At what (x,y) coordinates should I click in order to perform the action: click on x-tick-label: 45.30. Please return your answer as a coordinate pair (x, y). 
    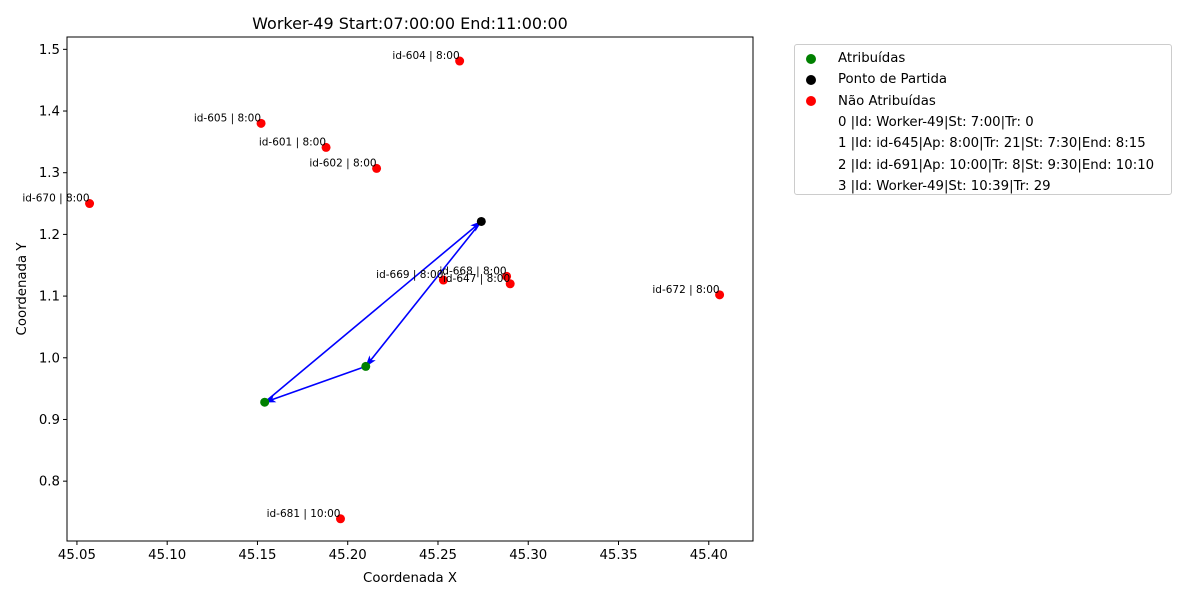
    Looking at the image, I should click on (528, 555).